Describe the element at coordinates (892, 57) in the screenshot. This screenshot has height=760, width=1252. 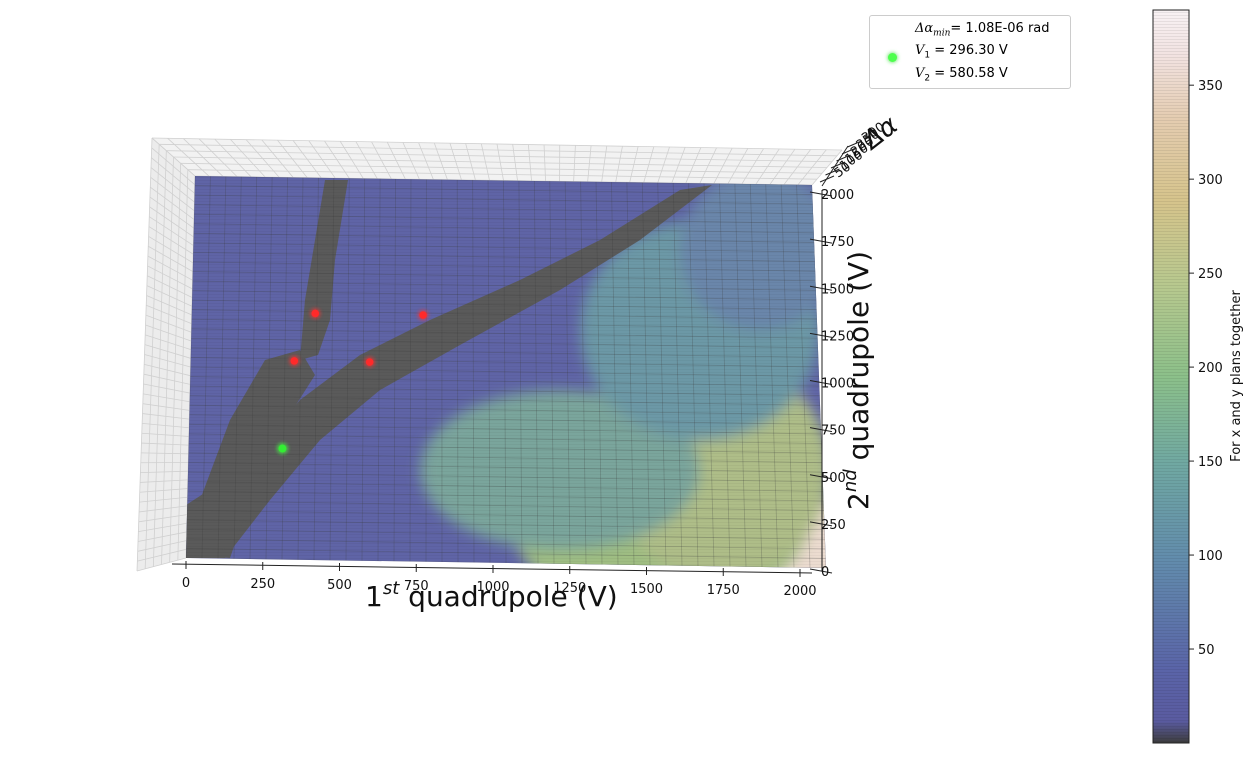
I see `legend-marker-icon` at that location.